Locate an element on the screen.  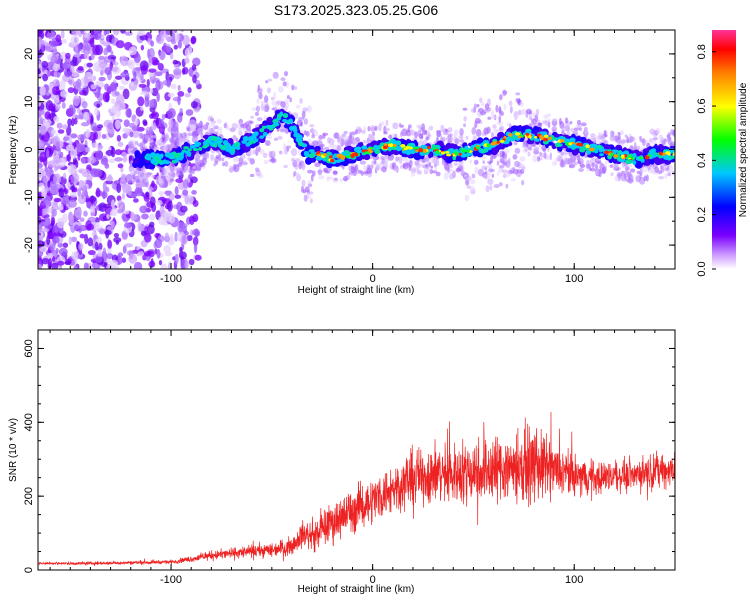
snr-y-tick-label: 400 is located at coordinates (29, 422).